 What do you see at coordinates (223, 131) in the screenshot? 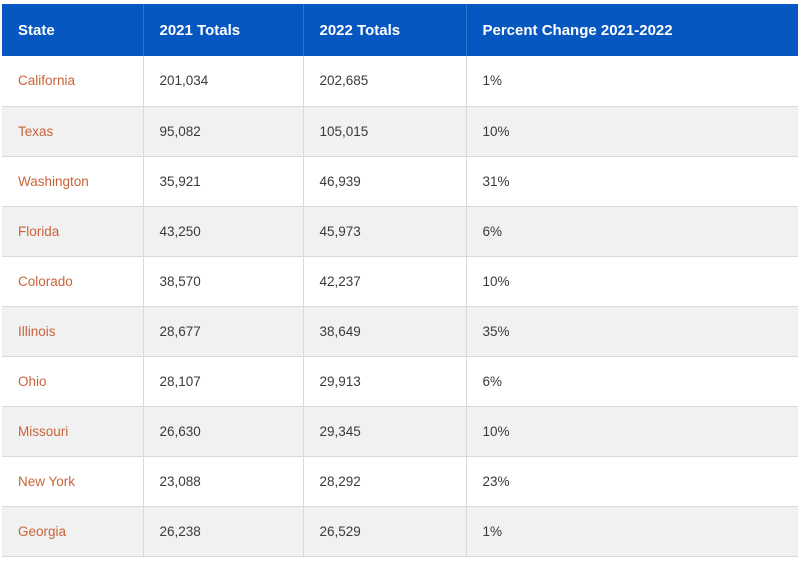
I see `cell-2021-totals: 95,082` at bounding box center [223, 131].